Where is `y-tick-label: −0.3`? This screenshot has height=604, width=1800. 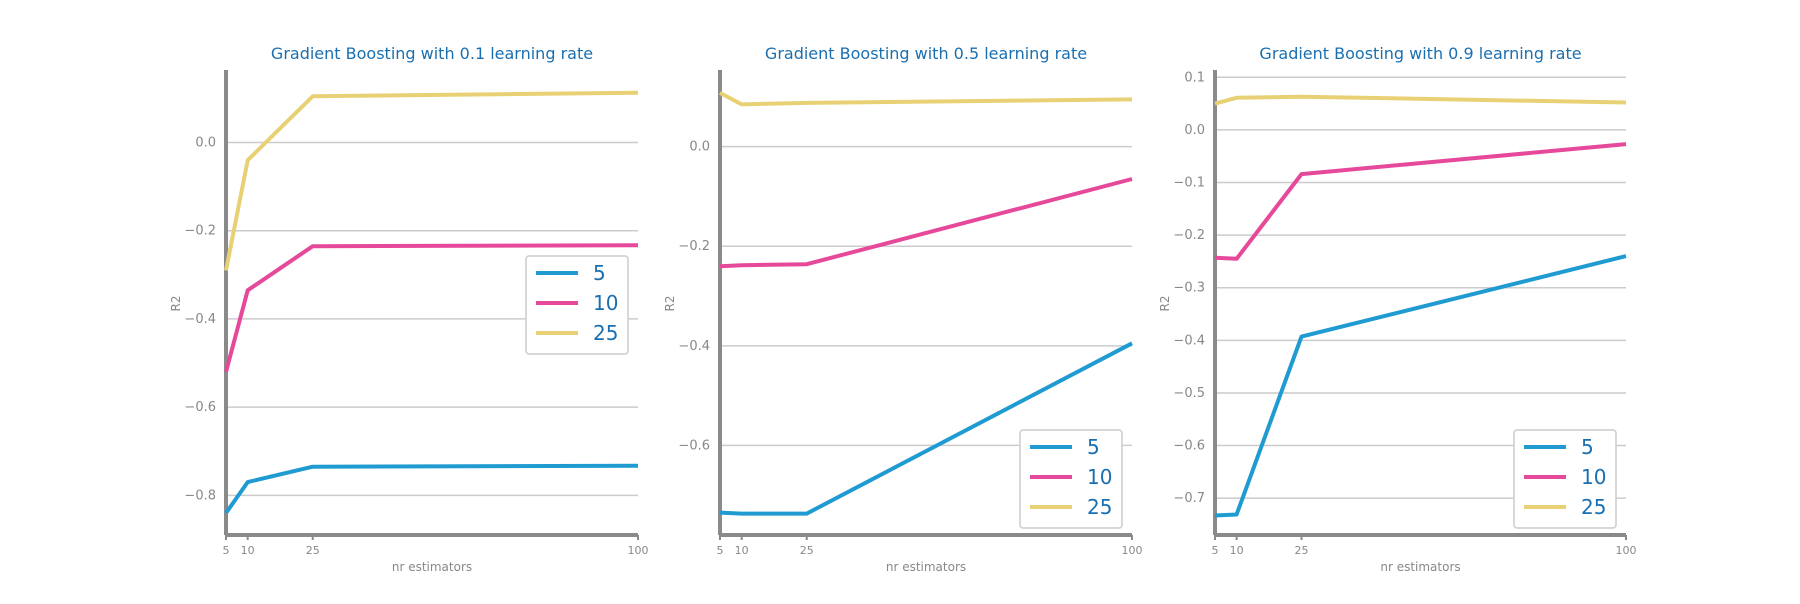
y-tick-label: −0.3 is located at coordinates (1189, 288).